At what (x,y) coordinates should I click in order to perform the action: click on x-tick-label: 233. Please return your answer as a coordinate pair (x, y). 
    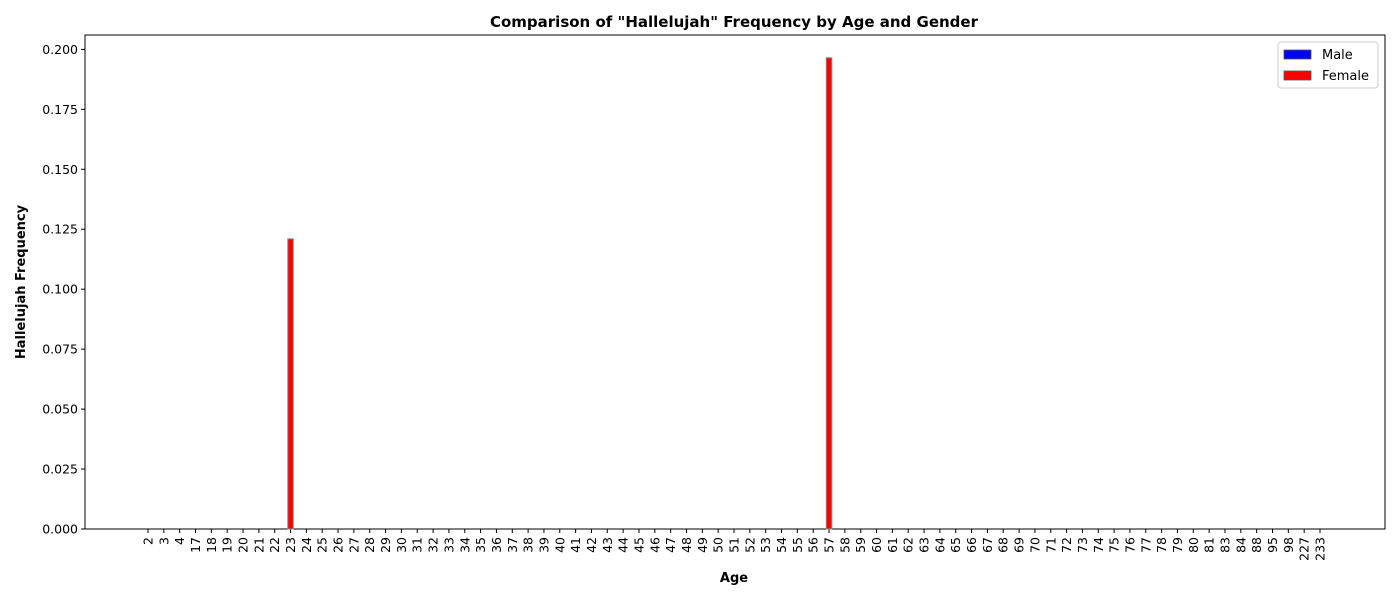
    Looking at the image, I should click on (1320, 549).